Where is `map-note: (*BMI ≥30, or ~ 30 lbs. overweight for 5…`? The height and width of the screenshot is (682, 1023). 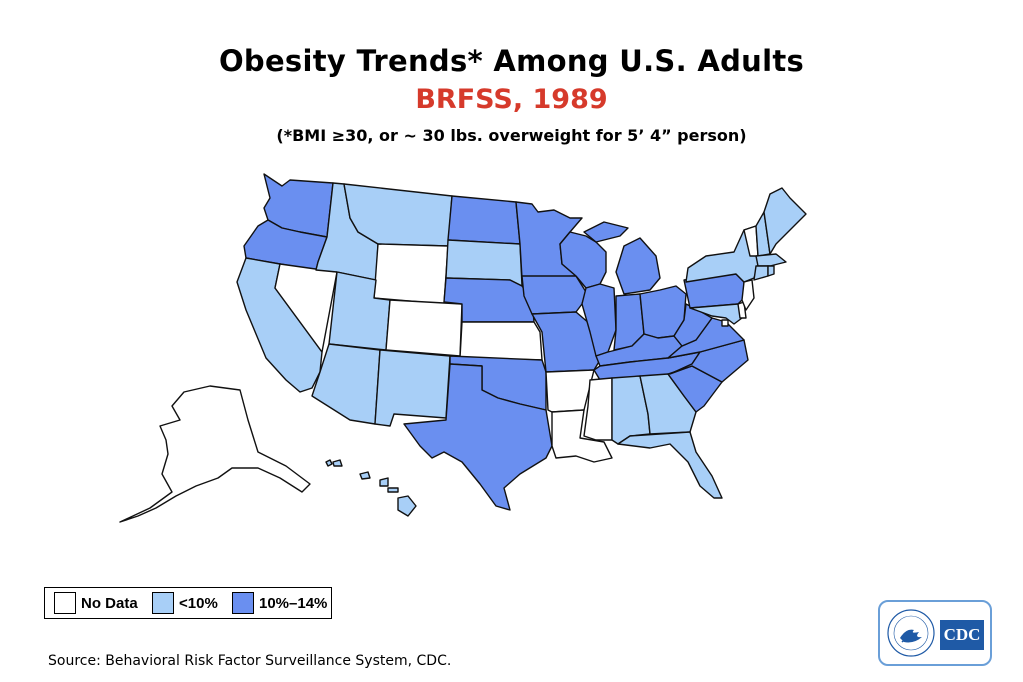 map-note: (*BMI ≥30, or ~ 30 lbs. overweight for 5… is located at coordinates (511, 135).